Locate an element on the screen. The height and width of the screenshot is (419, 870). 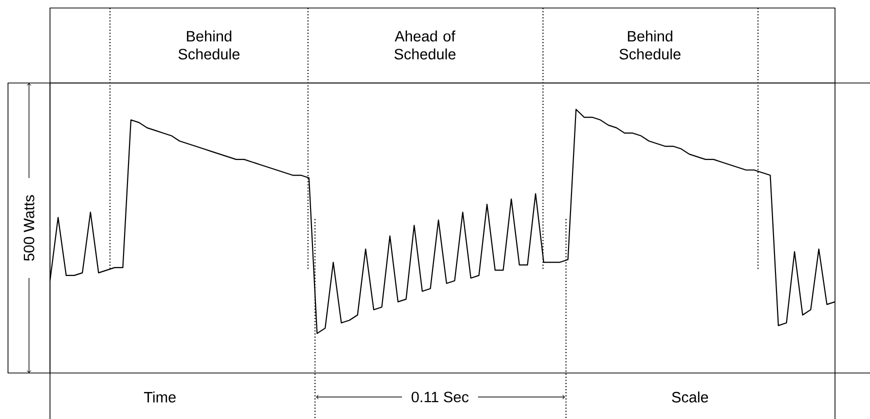
text: Scale is located at coordinates (690, 397).